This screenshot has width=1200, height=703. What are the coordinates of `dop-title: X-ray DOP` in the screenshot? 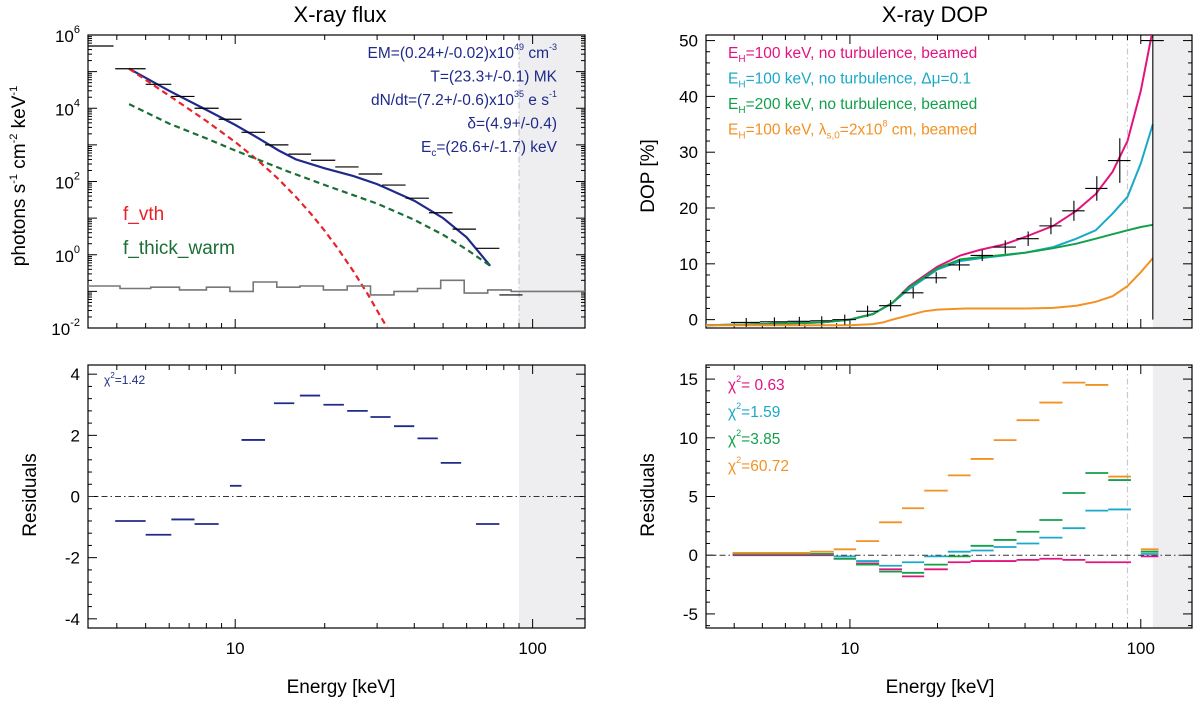 It's located at (935, 14).